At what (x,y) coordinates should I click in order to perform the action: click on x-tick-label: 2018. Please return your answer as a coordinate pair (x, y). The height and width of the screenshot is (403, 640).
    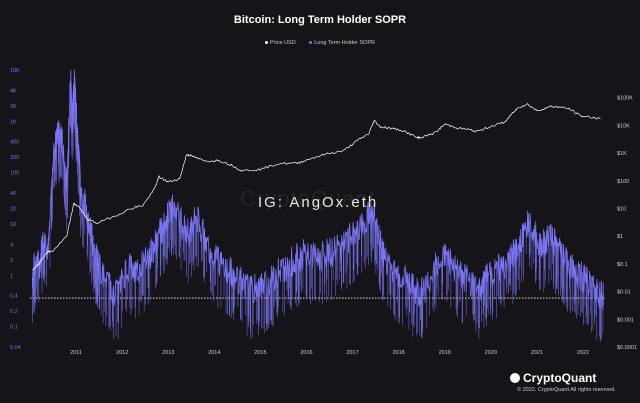
    Looking at the image, I should click on (399, 353).